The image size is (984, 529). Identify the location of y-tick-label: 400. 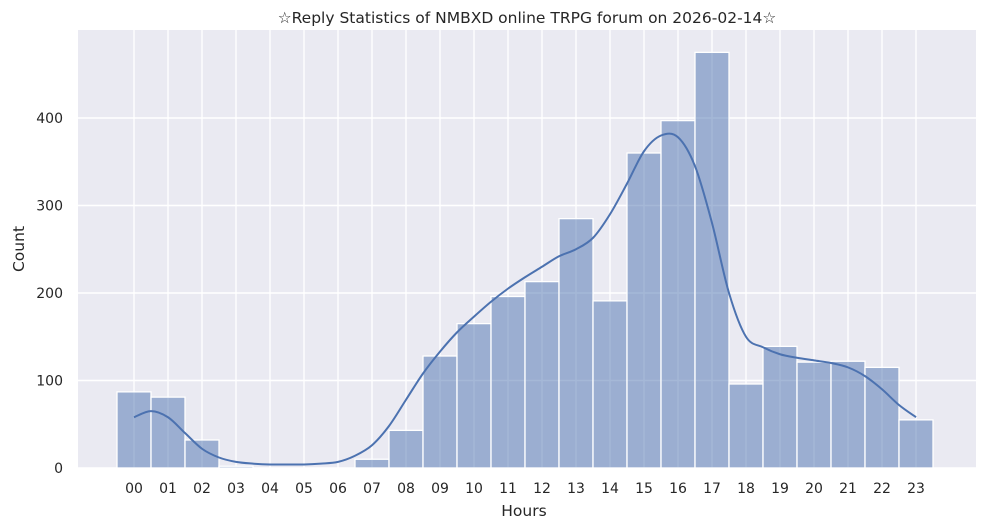
(49, 119).